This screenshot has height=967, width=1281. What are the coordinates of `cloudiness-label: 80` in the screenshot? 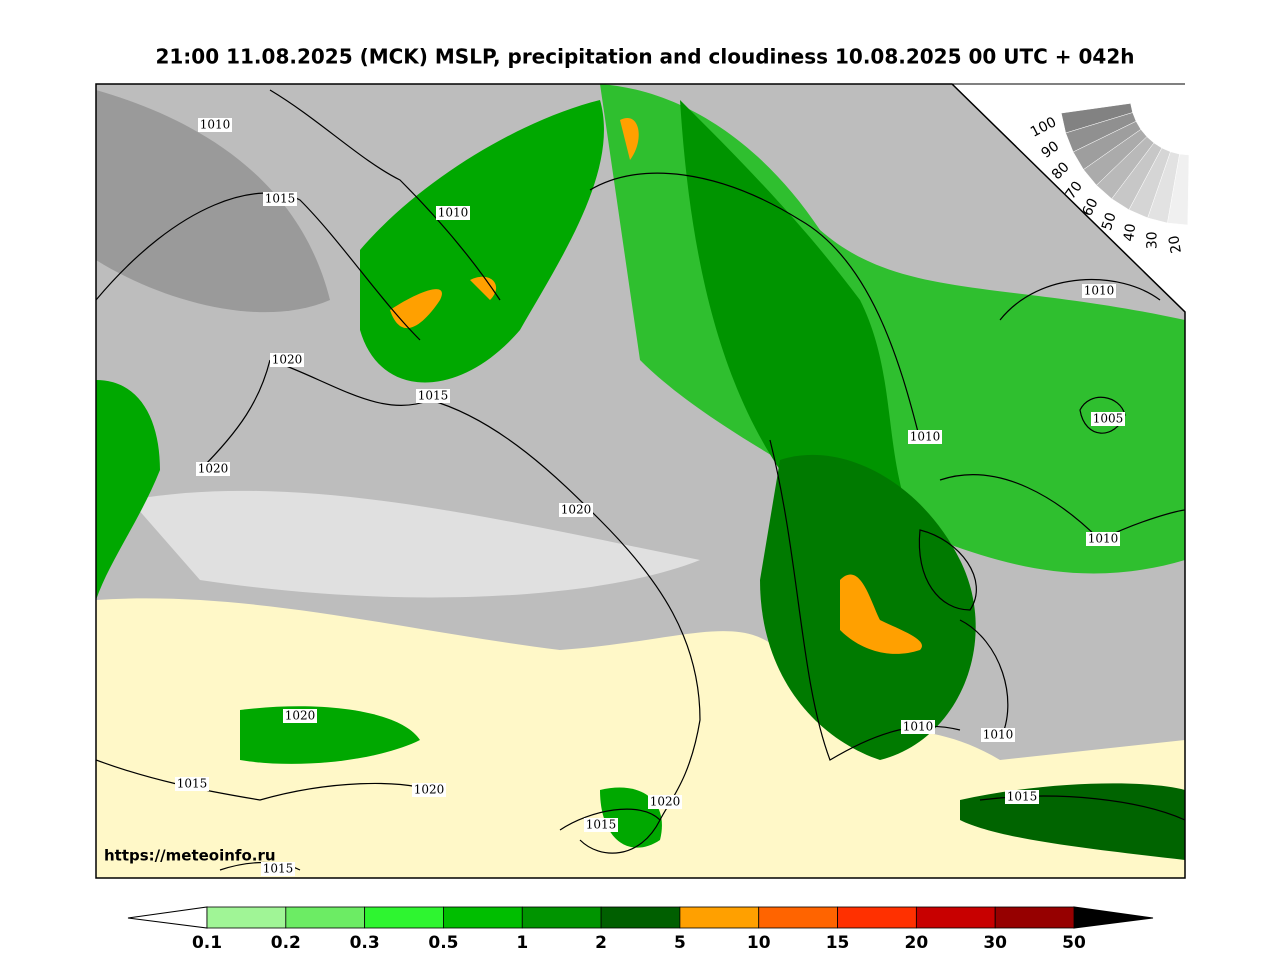 It's located at (1061, 171).